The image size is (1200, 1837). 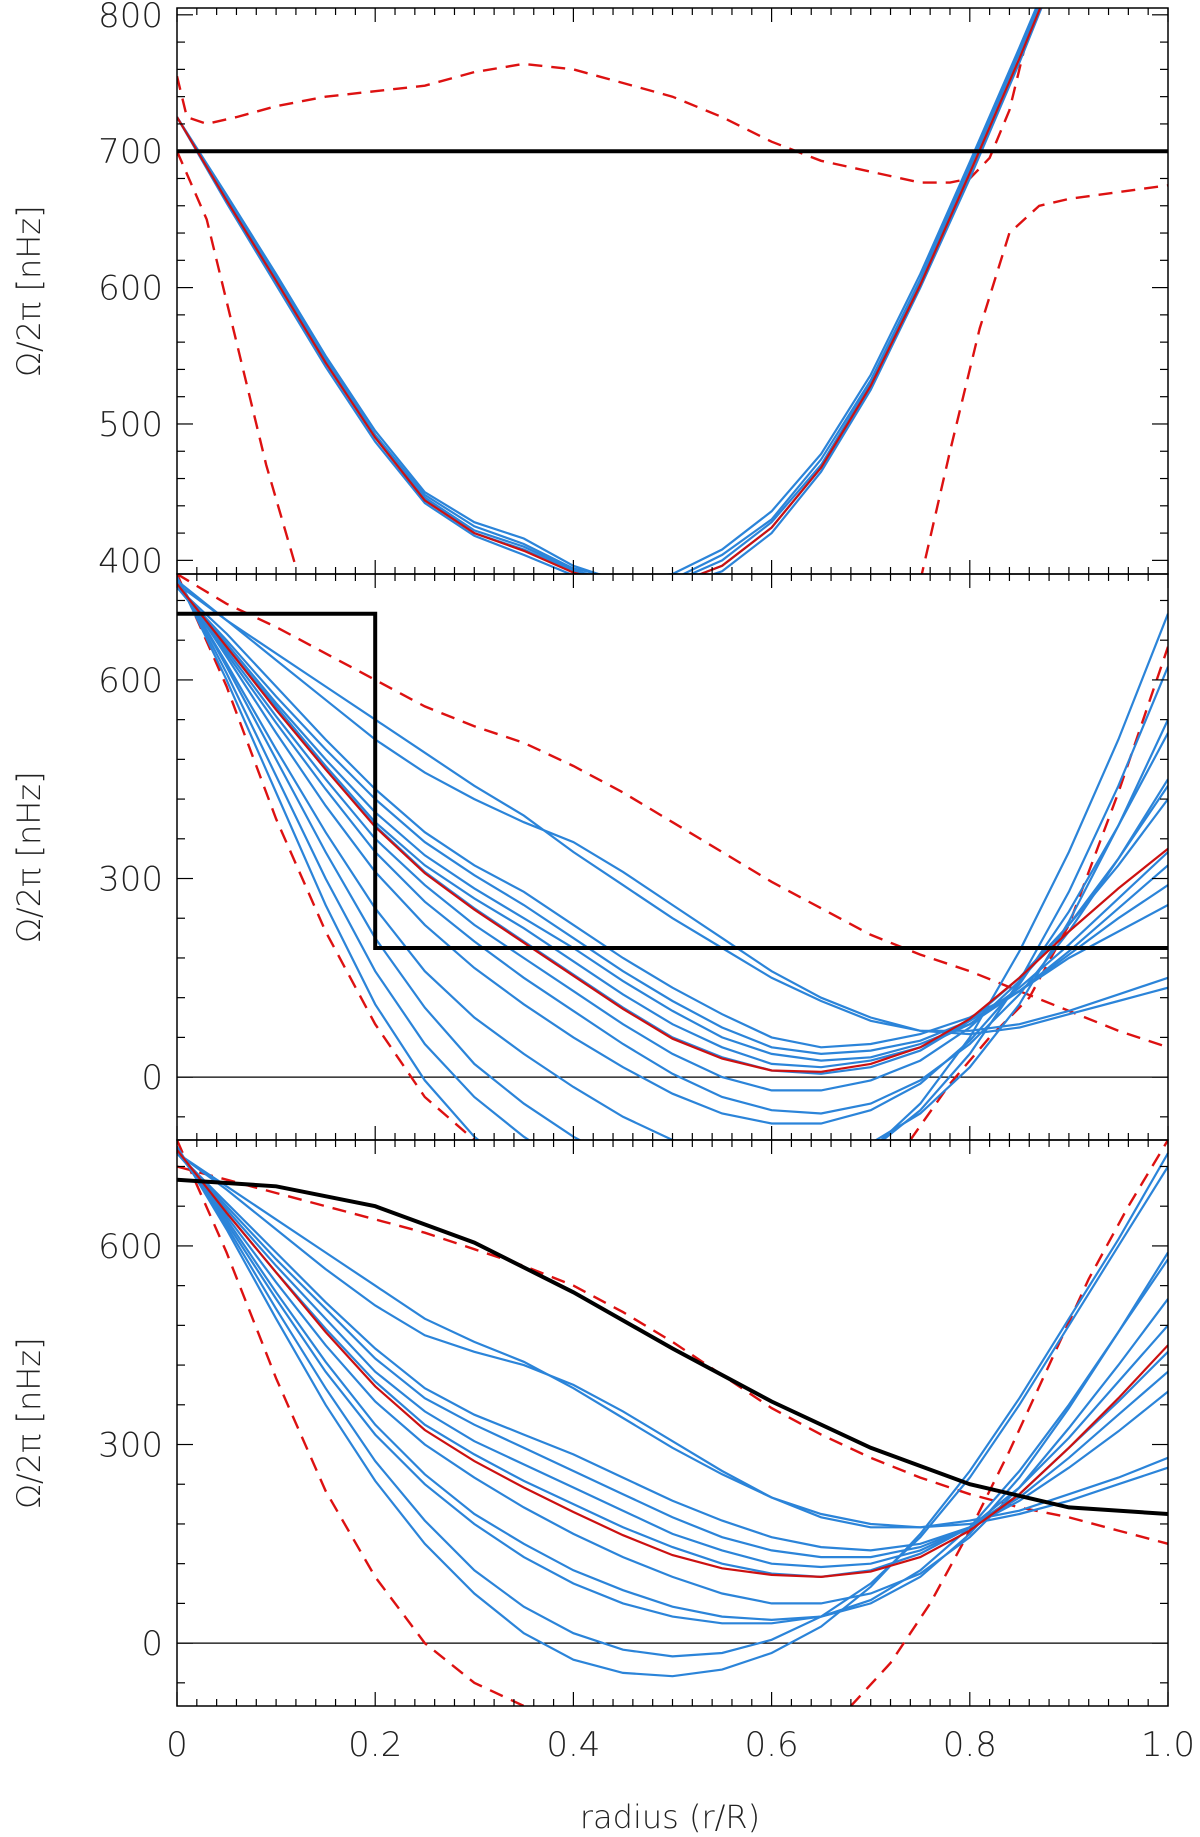 I want to click on y-tick-label: 700, so click(x=130, y=152).